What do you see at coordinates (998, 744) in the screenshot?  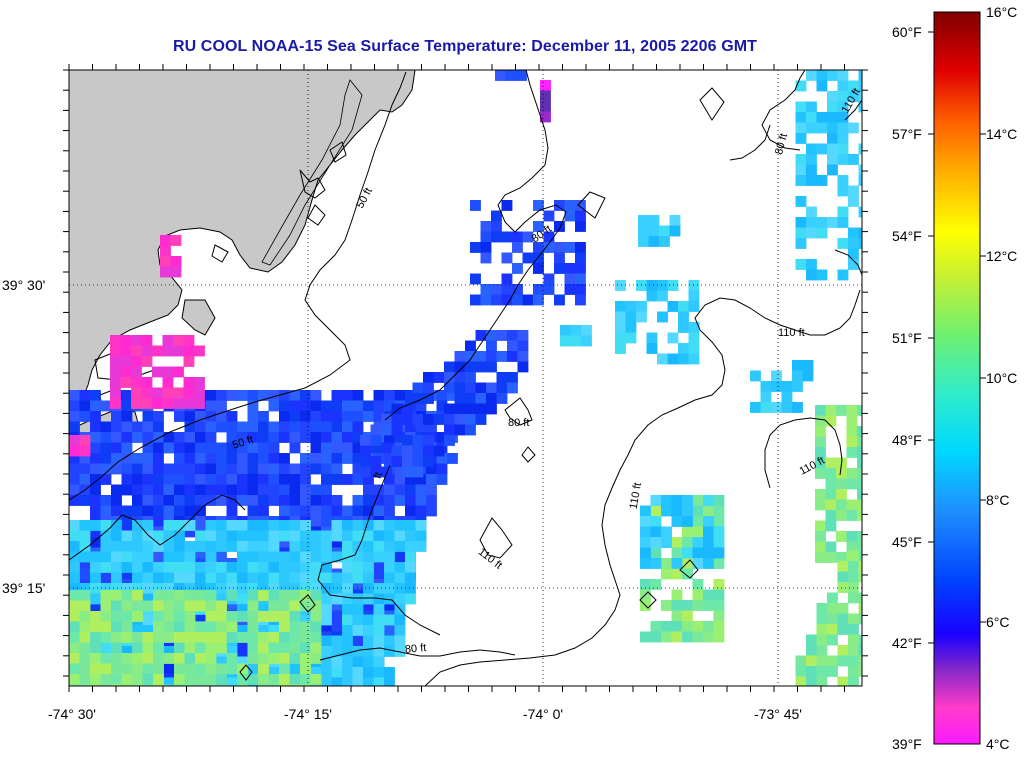 I see `colorbar-celsius-label: 4°C` at bounding box center [998, 744].